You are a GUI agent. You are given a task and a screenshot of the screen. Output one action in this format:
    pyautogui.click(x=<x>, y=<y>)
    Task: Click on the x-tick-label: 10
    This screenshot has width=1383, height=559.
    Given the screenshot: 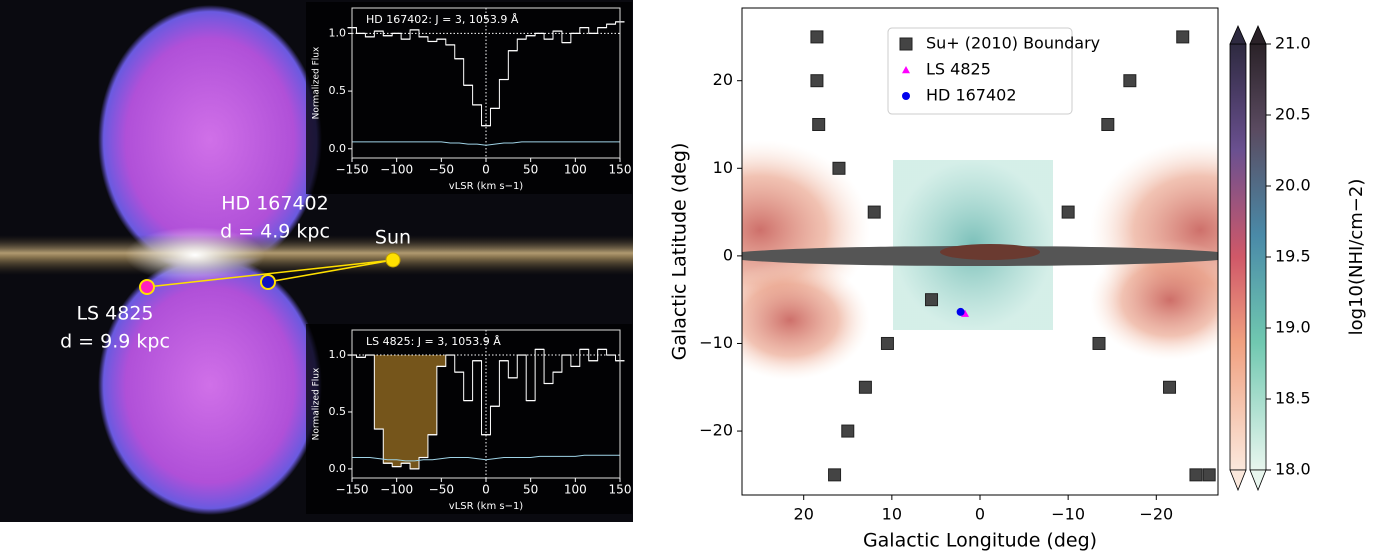 What is the action you would take?
    pyautogui.click(x=892, y=514)
    